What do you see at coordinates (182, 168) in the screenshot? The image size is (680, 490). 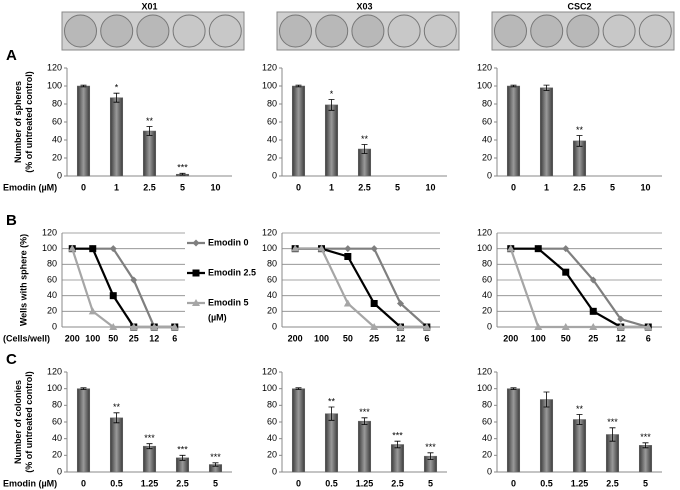 I see `significance-label: ***` at bounding box center [182, 168].